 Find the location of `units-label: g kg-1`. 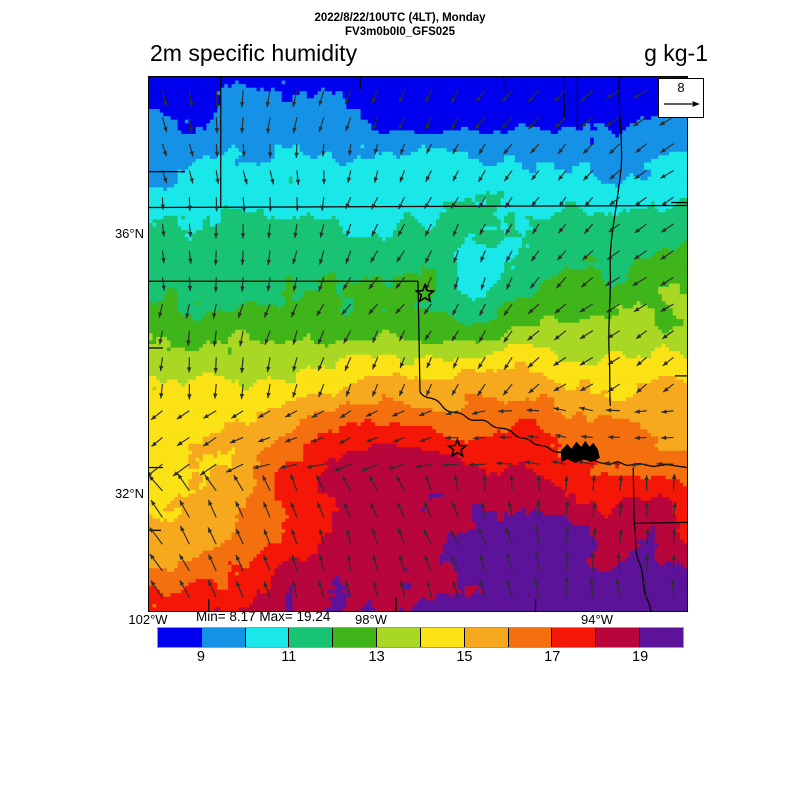

units-label: g kg-1 is located at coordinates (676, 53).